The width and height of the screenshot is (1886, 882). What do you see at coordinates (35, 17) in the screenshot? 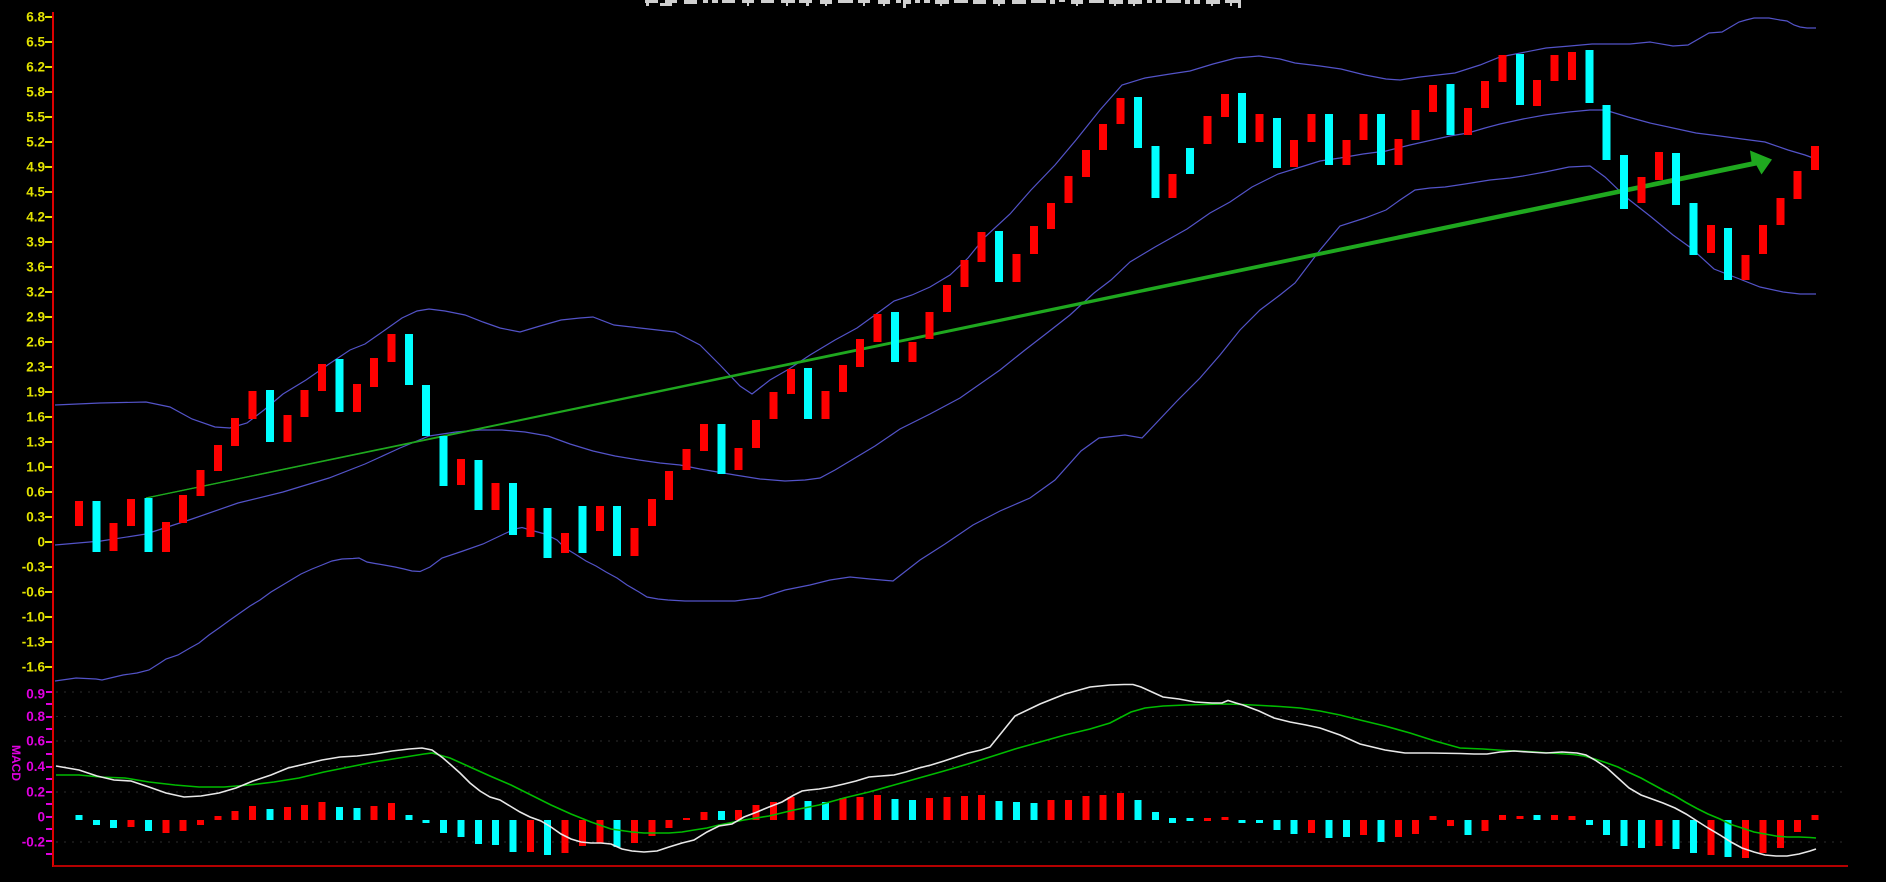
I see `svg-text: 6.8` at bounding box center [35, 17].